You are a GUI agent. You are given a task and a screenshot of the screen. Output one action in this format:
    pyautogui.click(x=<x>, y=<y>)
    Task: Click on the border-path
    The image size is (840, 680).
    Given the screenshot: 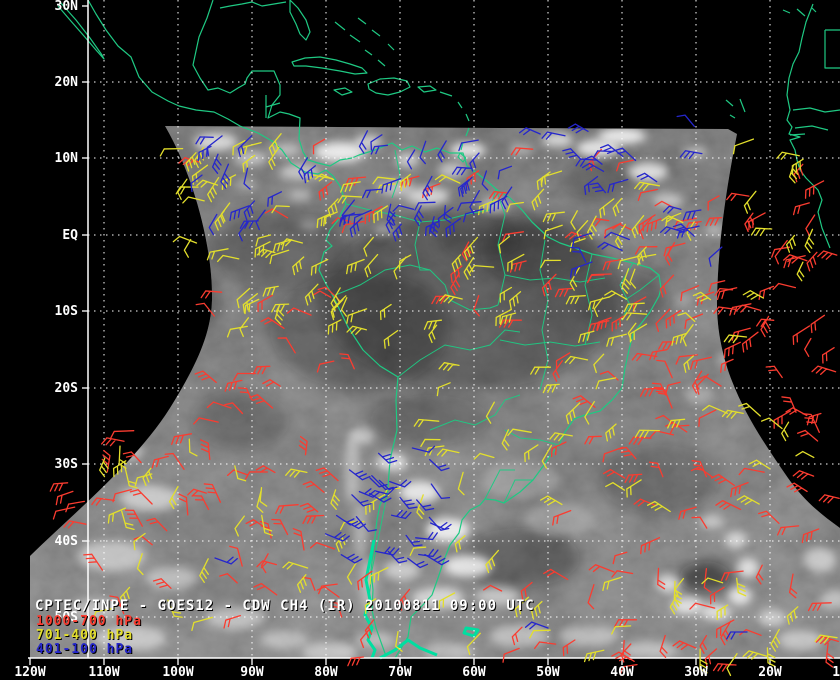 What is the action you would take?
    pyautogui.click(x=391, y=282)
    